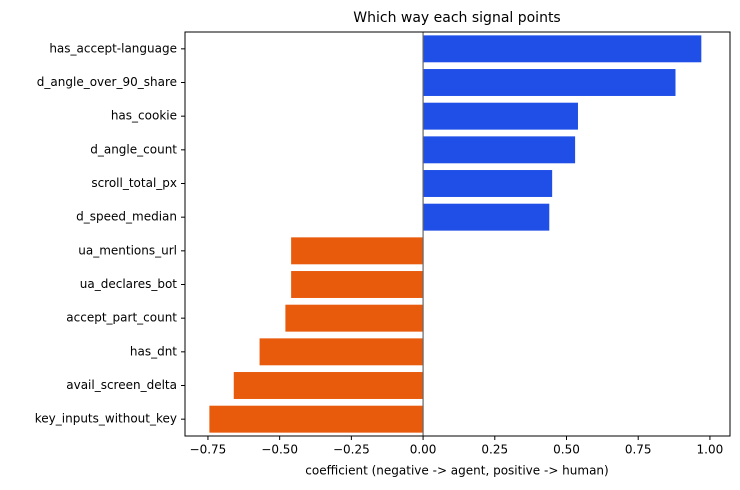  What do you see at coordinates (153, 351) in the screenshot?
I see `y-tick-label: has_dnt` at bounding box center [153, 351].